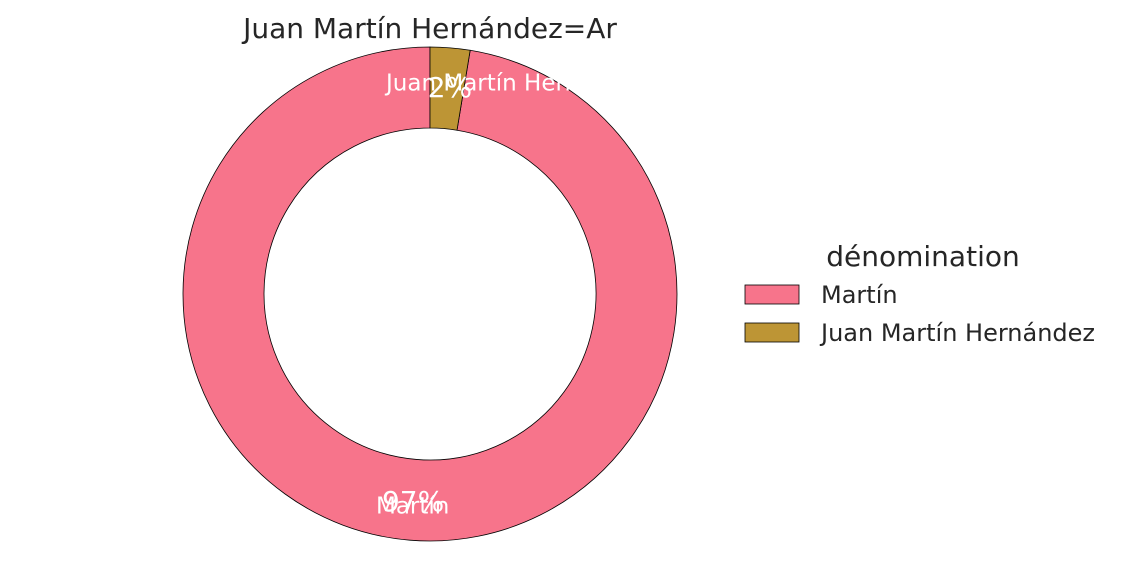  What do you see at coordinates (919, 293) in the screenshot?
I see `legend: dénomination Martín Juan Martín Hernández` at bounding box center [919, 293].